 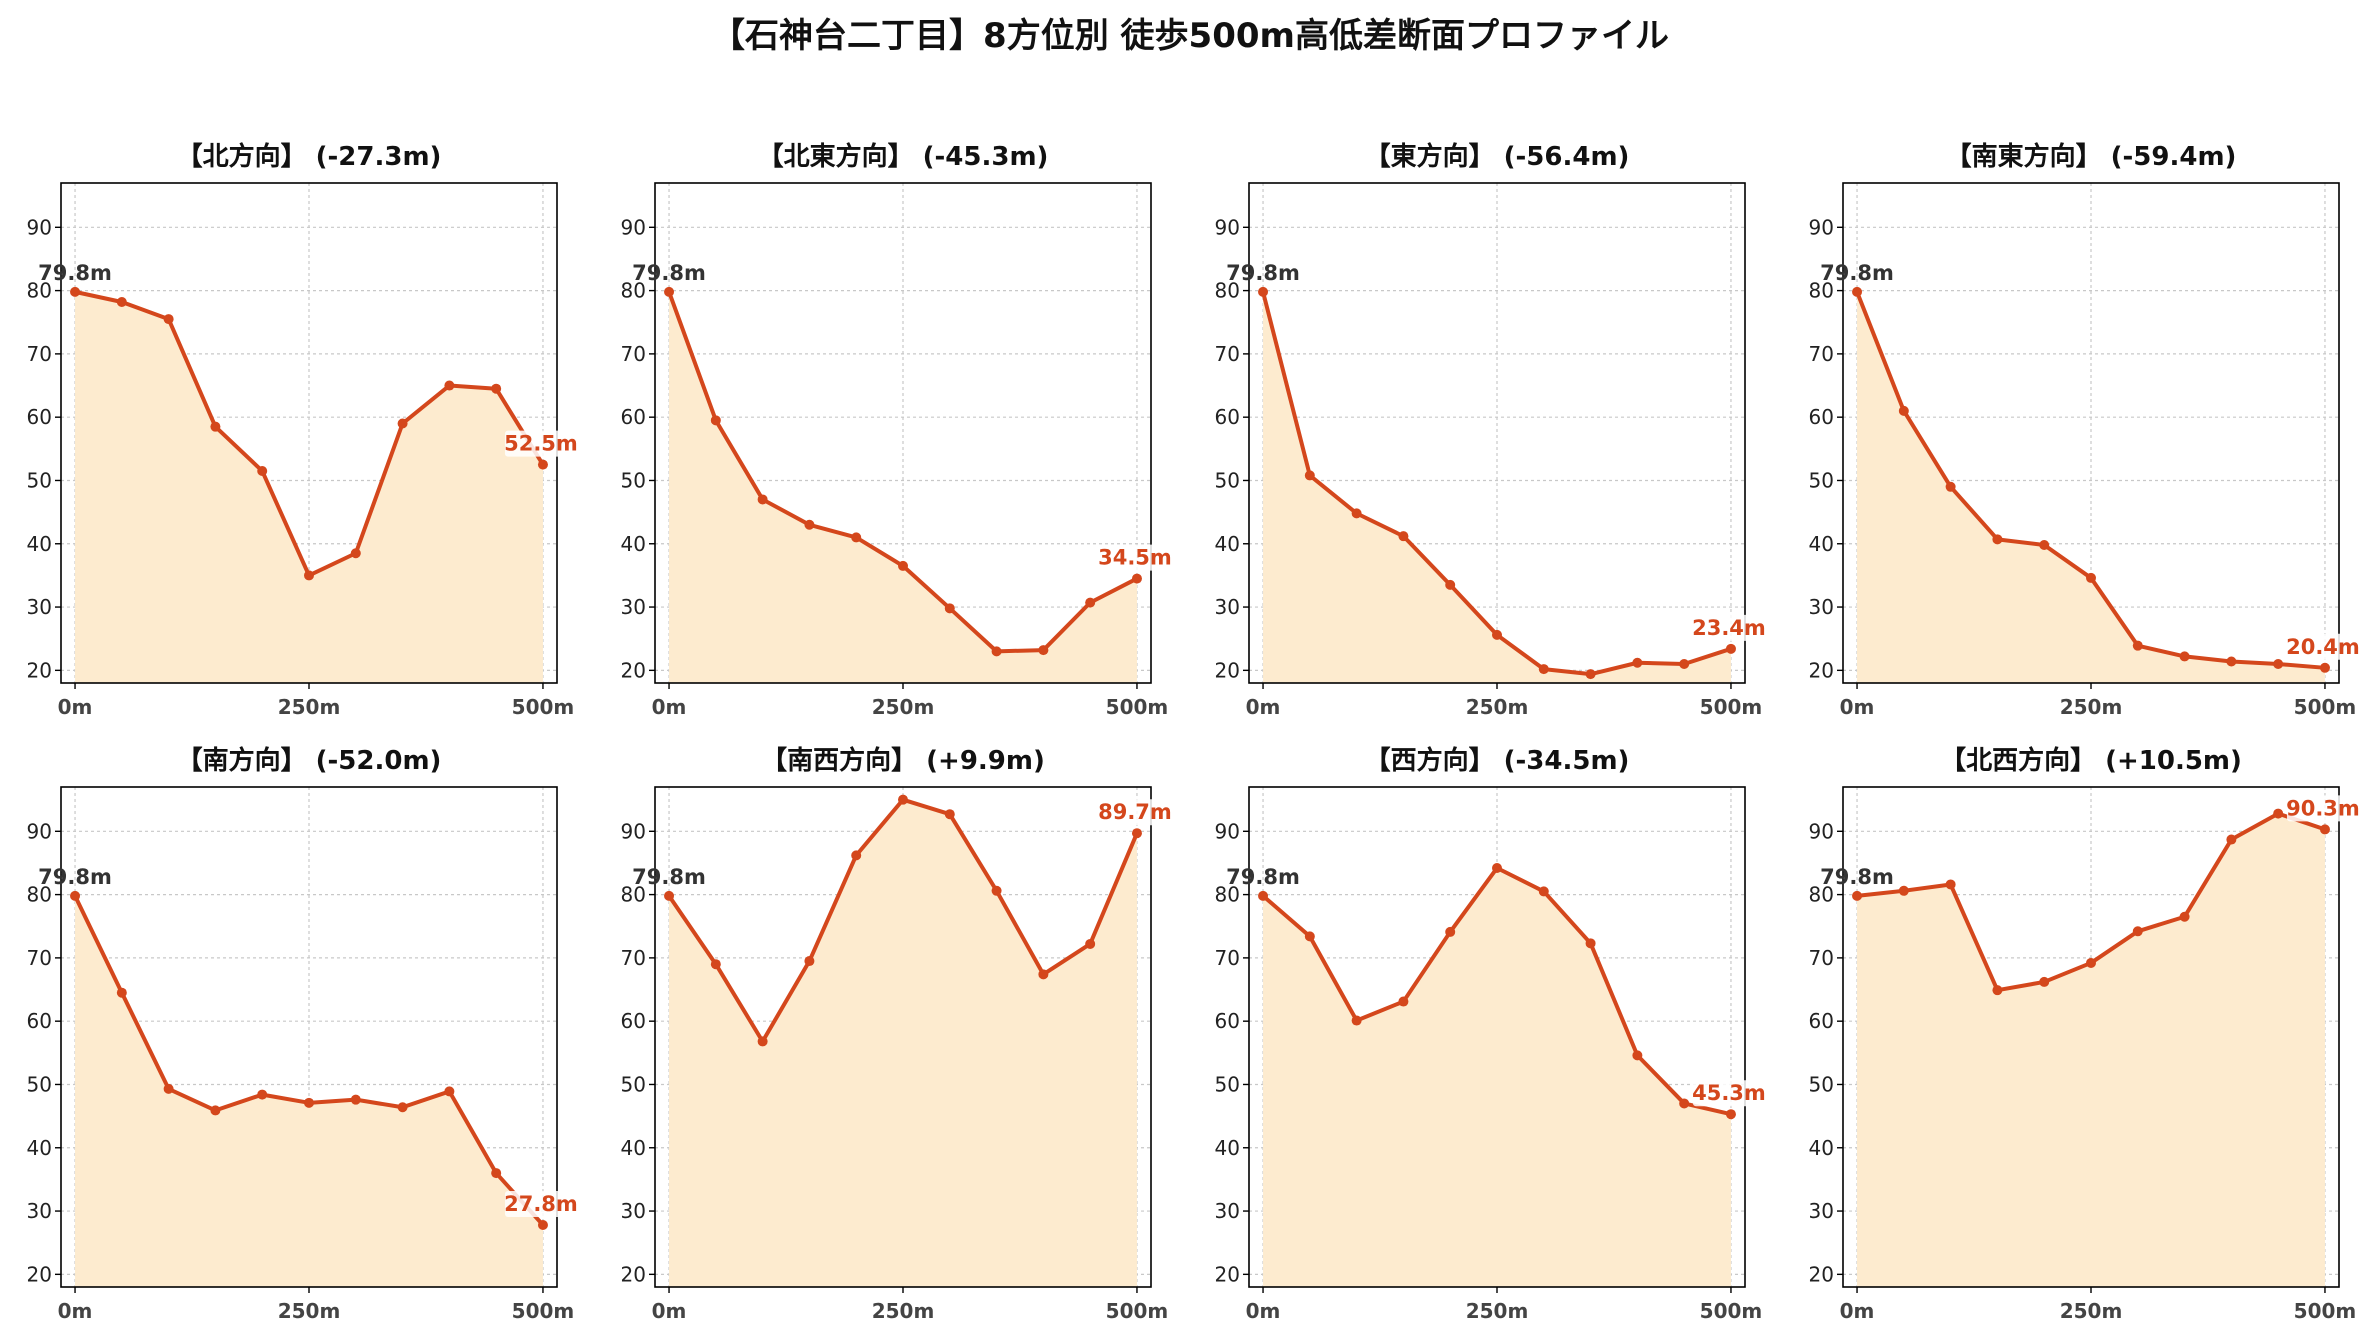 What do you see at coordinates (903, 156) in the screenshot?
I see `panel-title: 【北東方向】 (-45.3m)` at bounding box center [903, 156].